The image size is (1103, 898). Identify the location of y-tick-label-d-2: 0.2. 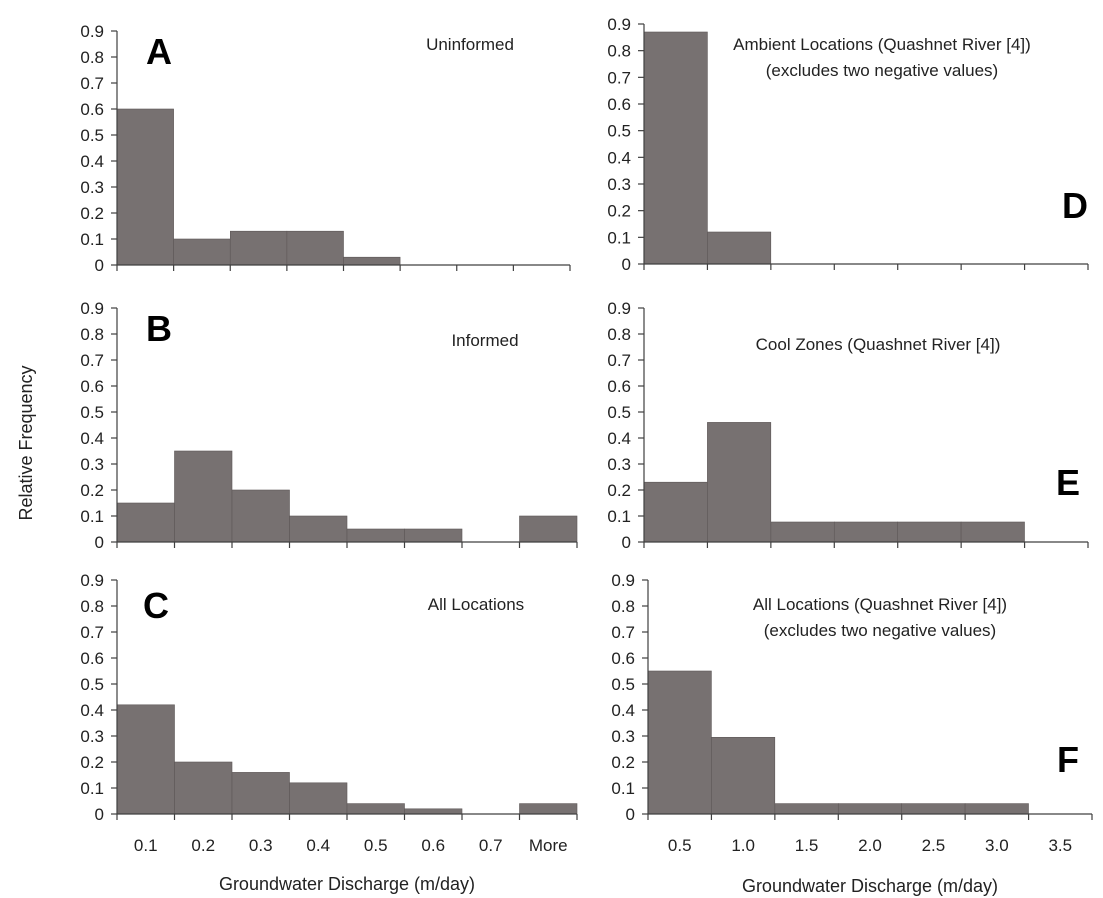
(619, 211).